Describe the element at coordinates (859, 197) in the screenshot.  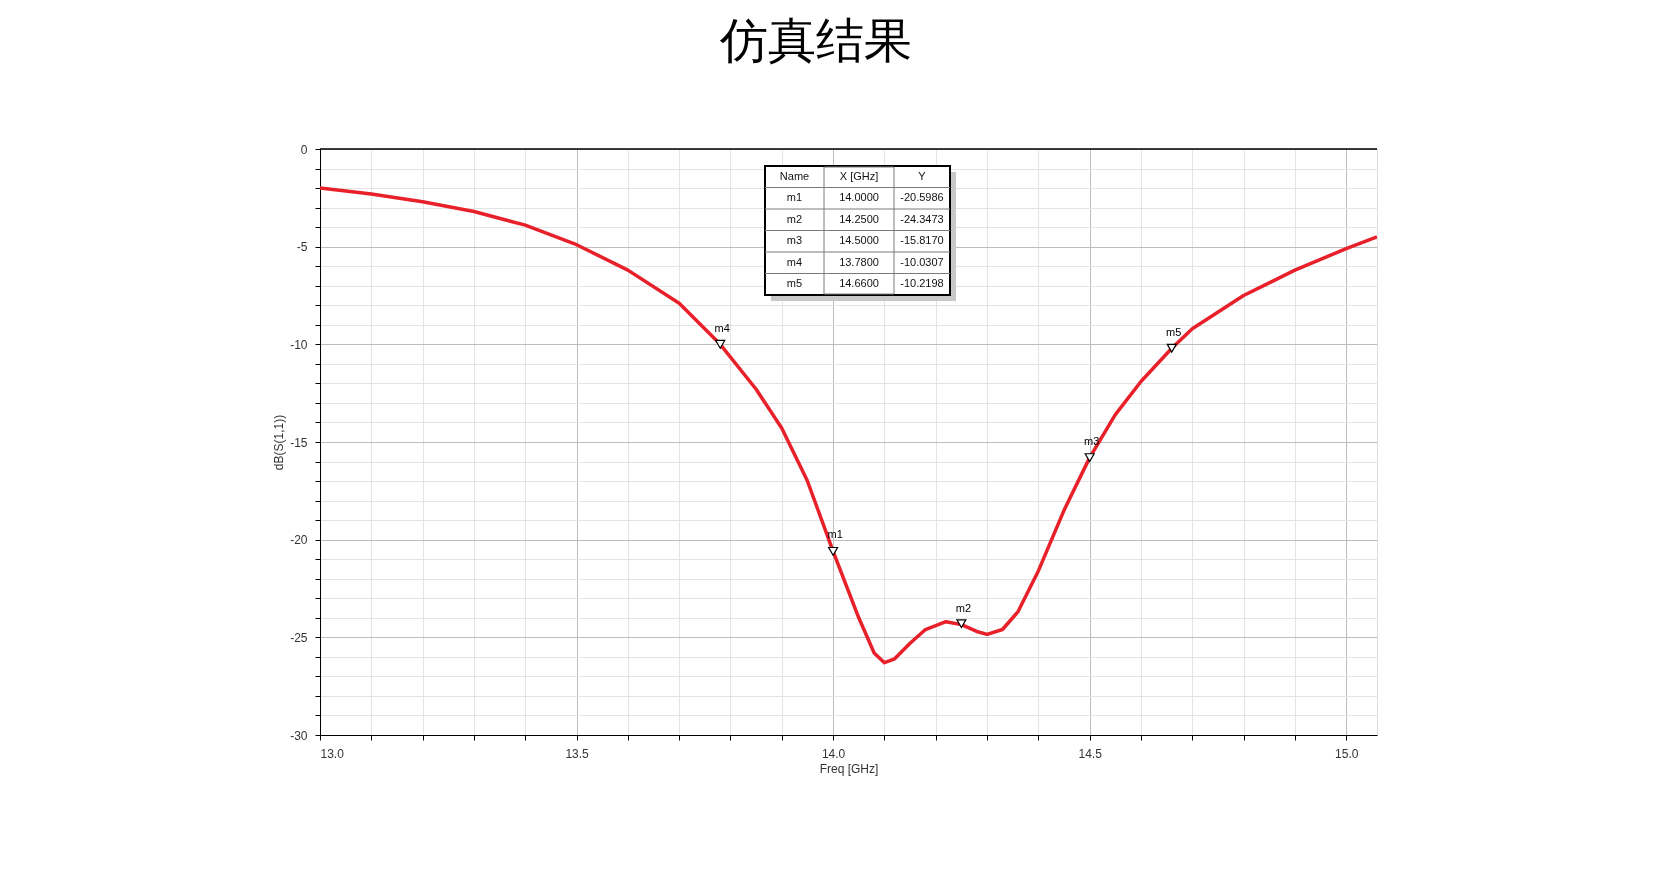
I see `annotation: 14.0000` at that location.